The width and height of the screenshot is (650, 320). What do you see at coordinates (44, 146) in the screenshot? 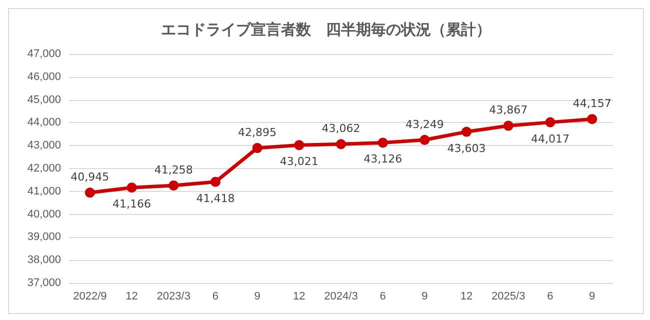
I see `y-tick-label: 43,000` at bounding box center [44, 146].